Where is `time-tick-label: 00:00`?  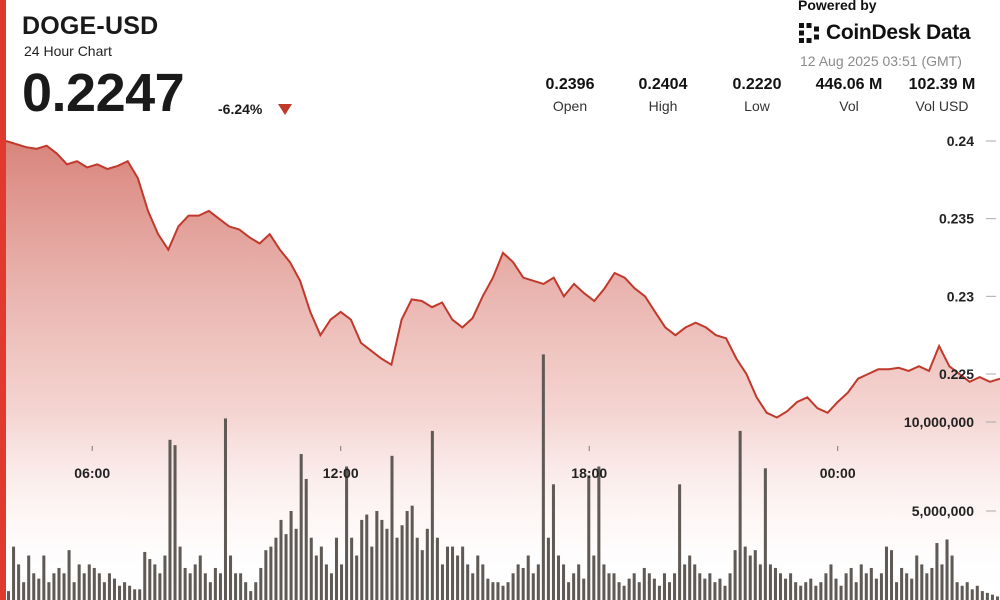
time-tick-label: 00:00 is located at coordinates (838, 473).